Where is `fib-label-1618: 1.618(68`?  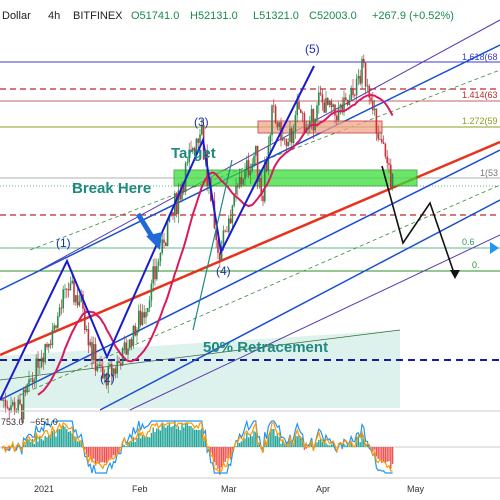 fib-label-1618: 1.618(68 is located at coordinates (480, 57).